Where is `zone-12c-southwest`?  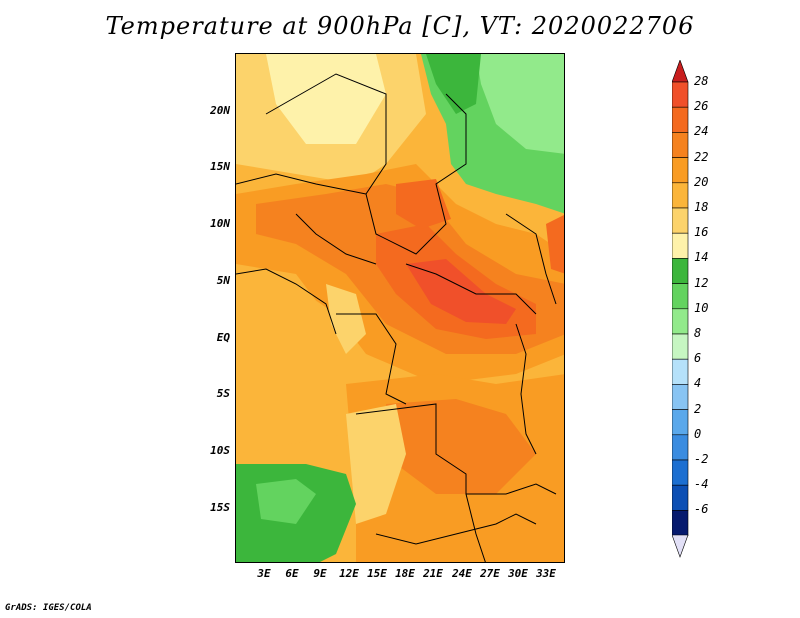
zone-12c-southwest is located at coordinates (286, 501).